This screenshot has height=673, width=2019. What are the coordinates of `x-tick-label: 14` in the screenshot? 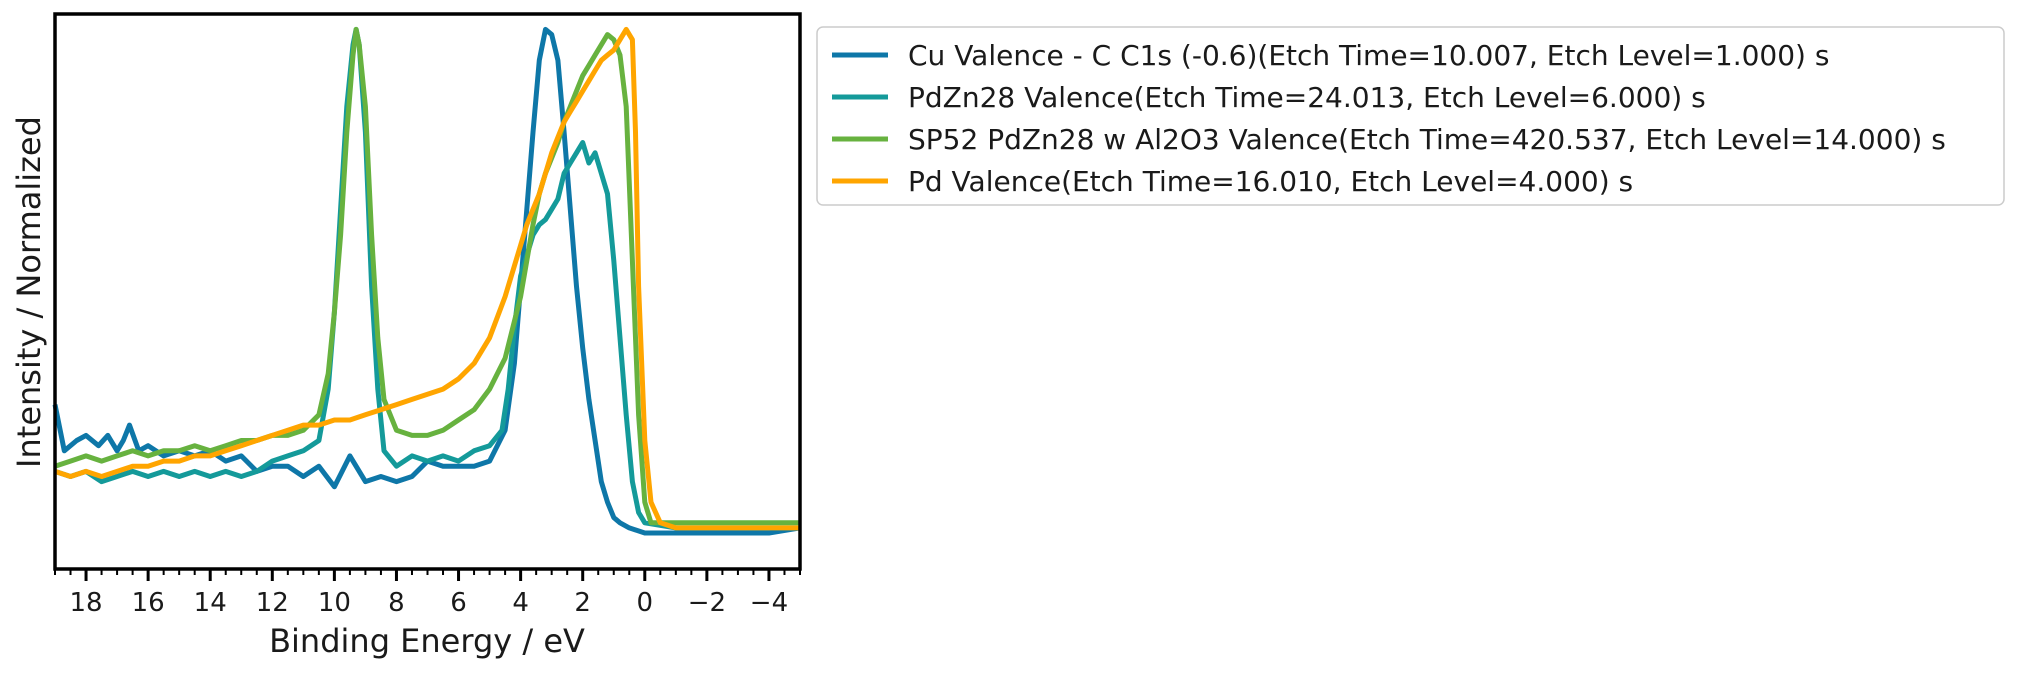 It's located at (210, 603).